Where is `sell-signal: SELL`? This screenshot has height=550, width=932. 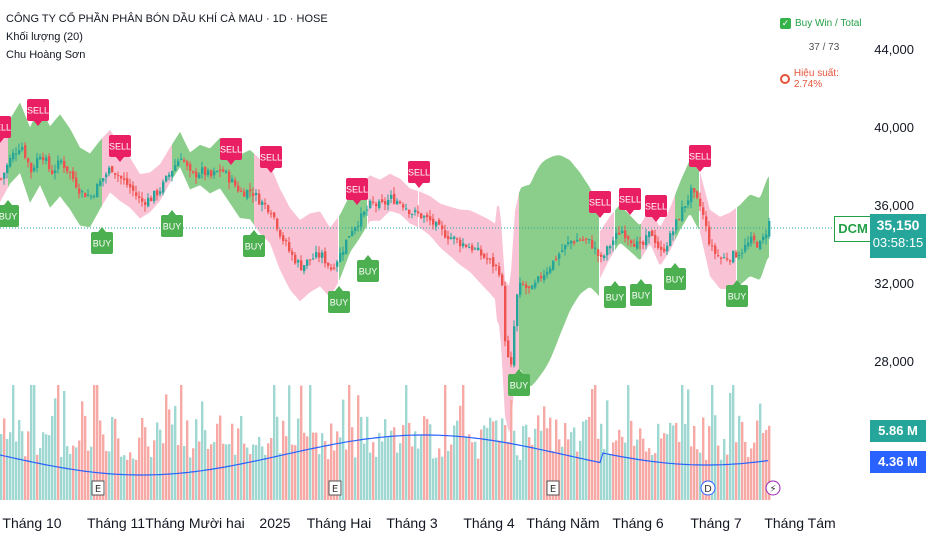
sell-signal: SELL is located at coordinates (600, 204).